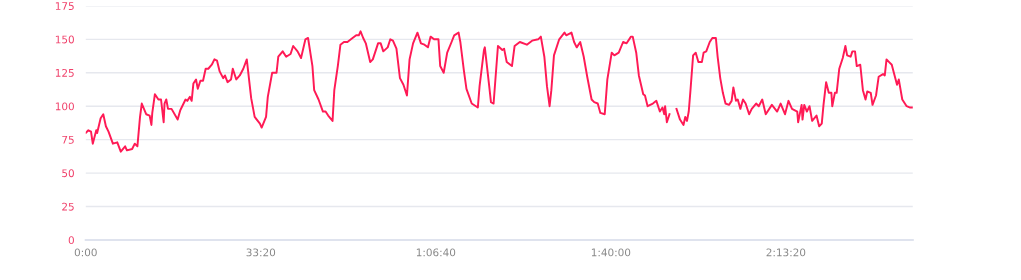  Describe the element at coordinates (68, 206) in the screenshot. I see `y-tick-label: 25` at that location.